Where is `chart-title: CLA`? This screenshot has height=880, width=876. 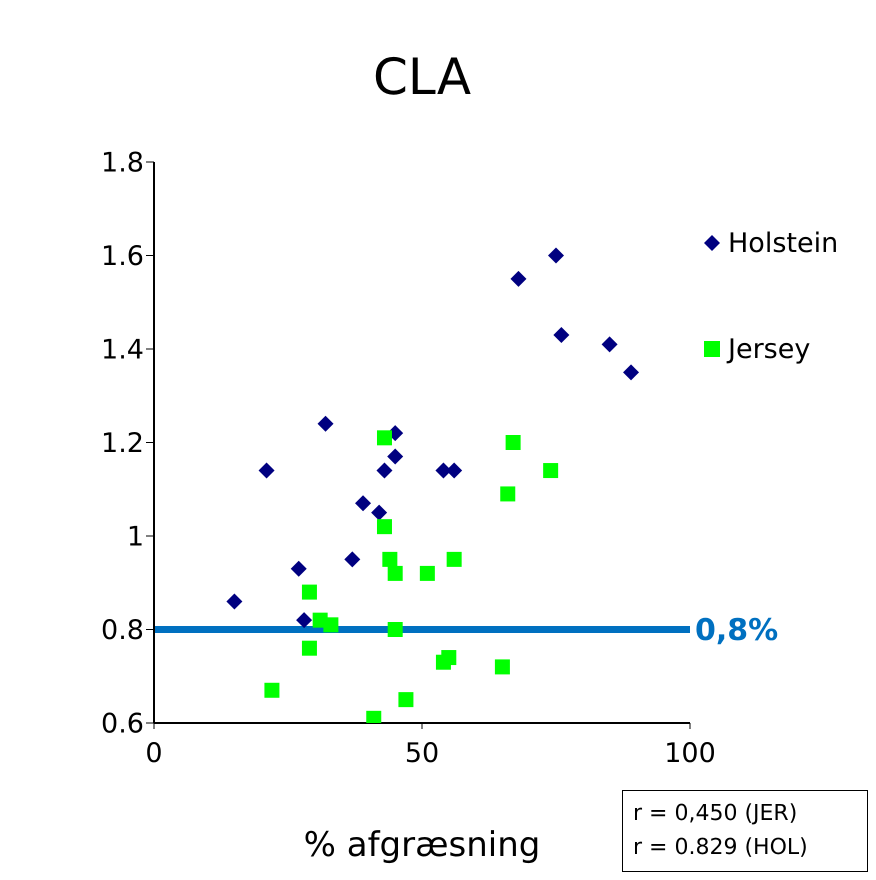
chart-title: CLA is located at coordinates (422, 77).